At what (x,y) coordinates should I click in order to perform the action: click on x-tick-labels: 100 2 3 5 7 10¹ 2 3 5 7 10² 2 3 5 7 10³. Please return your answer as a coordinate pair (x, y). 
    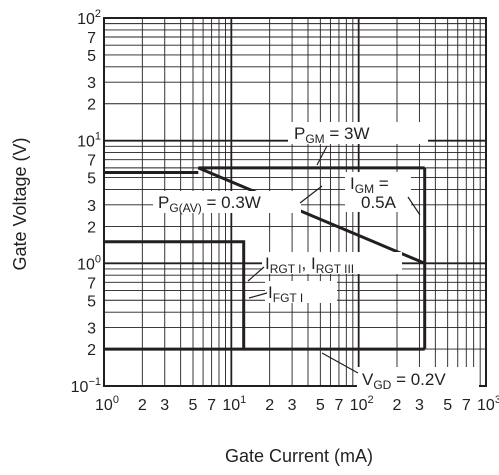
    Looking at the image, I should click on (297, 404).